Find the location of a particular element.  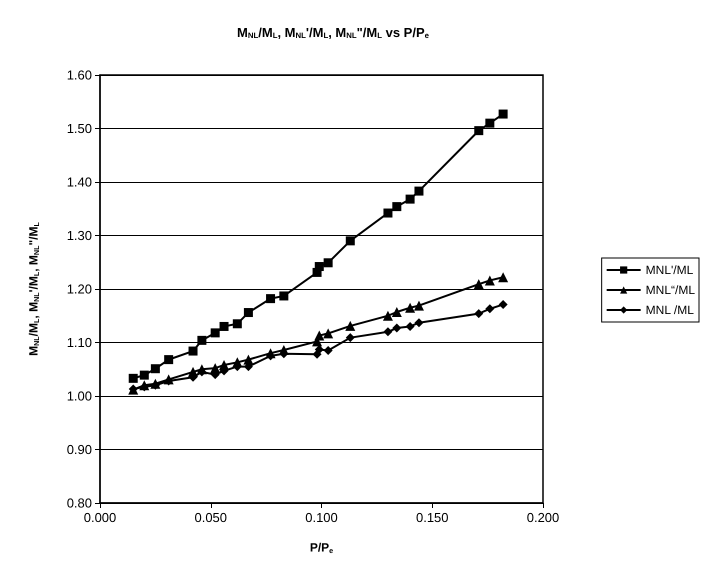

y-tick-label: 1.60 is located at coordinates (79, 75).